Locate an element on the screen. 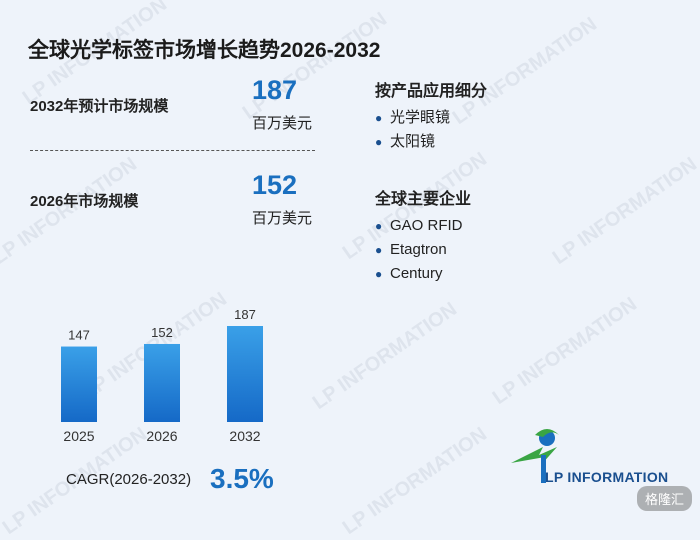 The width and height of the screenshot is (700, 540). segment-label: 光学眼镜 is located at coordinates (420, 117).